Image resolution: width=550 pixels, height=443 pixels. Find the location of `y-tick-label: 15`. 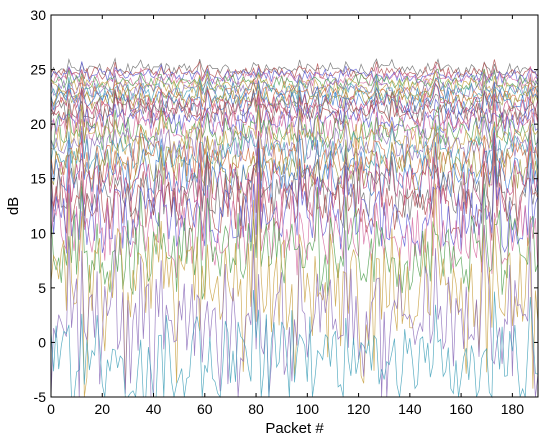

y-tick-label: 15 is located at coordinates (38, 179).